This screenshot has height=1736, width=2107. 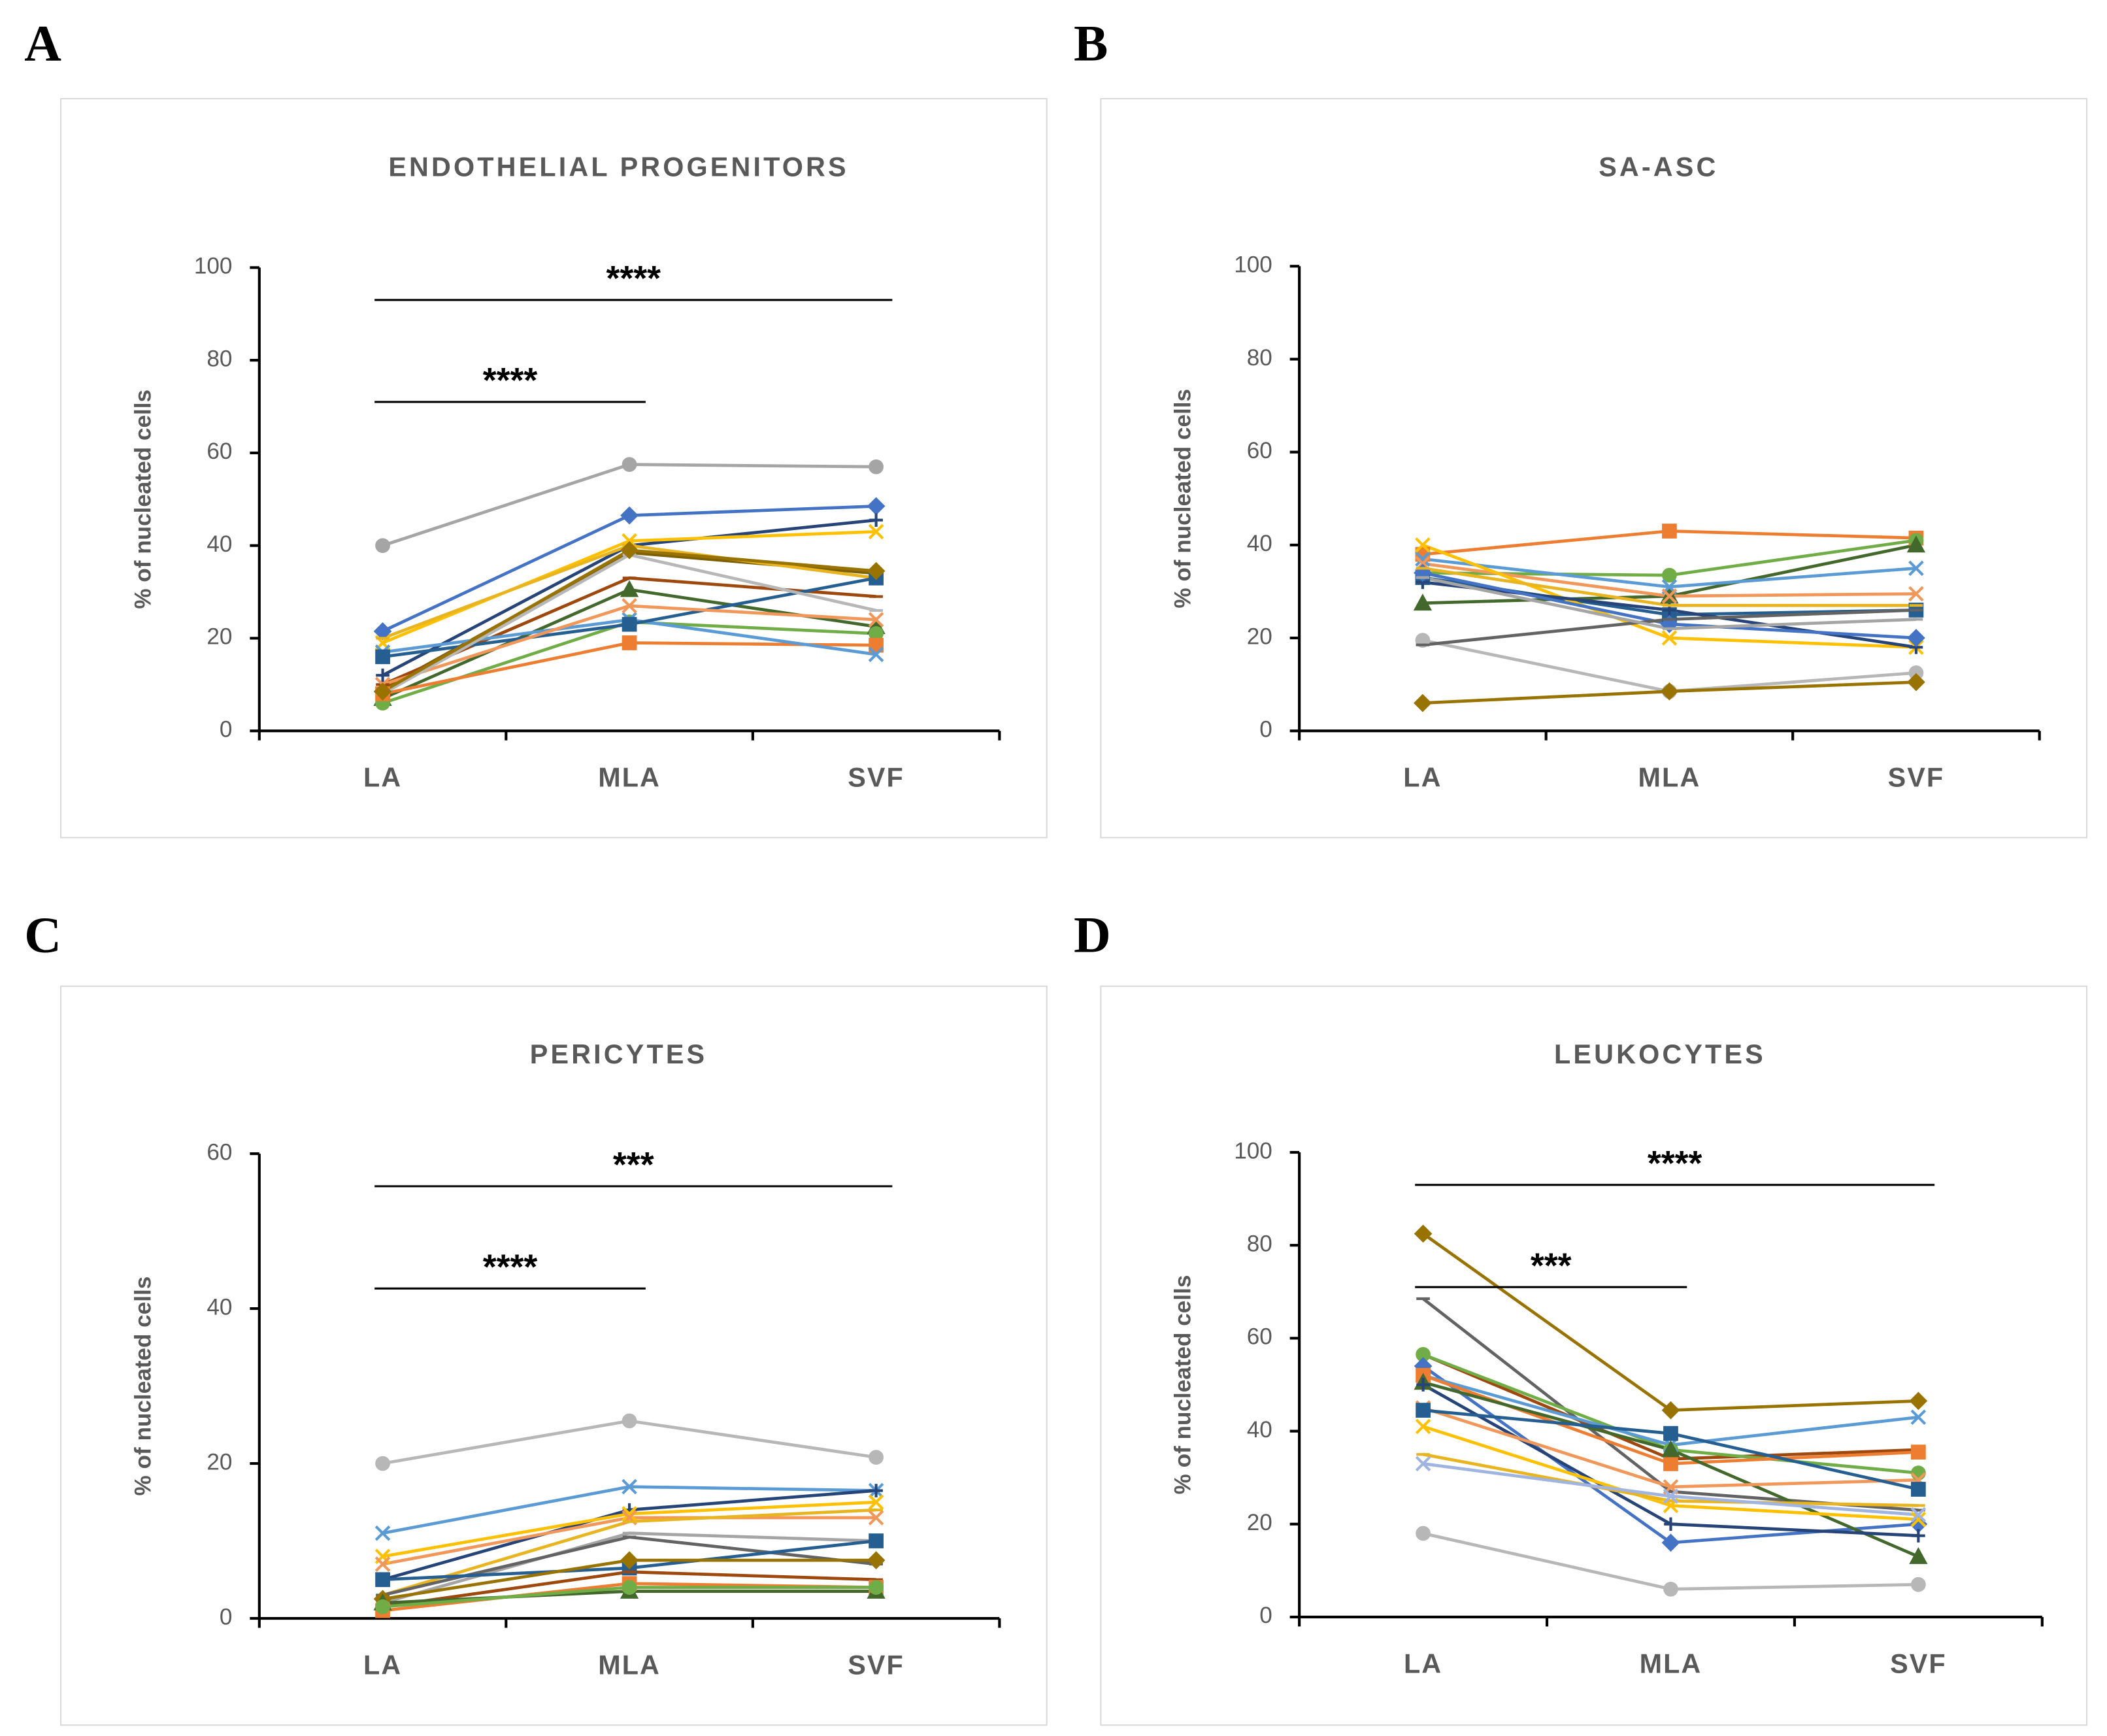 What do you see at coordinates (1660, 1054) in the screenshot?
I see `chart-title: LEUKOCYTES` at bounding box center [1660, 1054].